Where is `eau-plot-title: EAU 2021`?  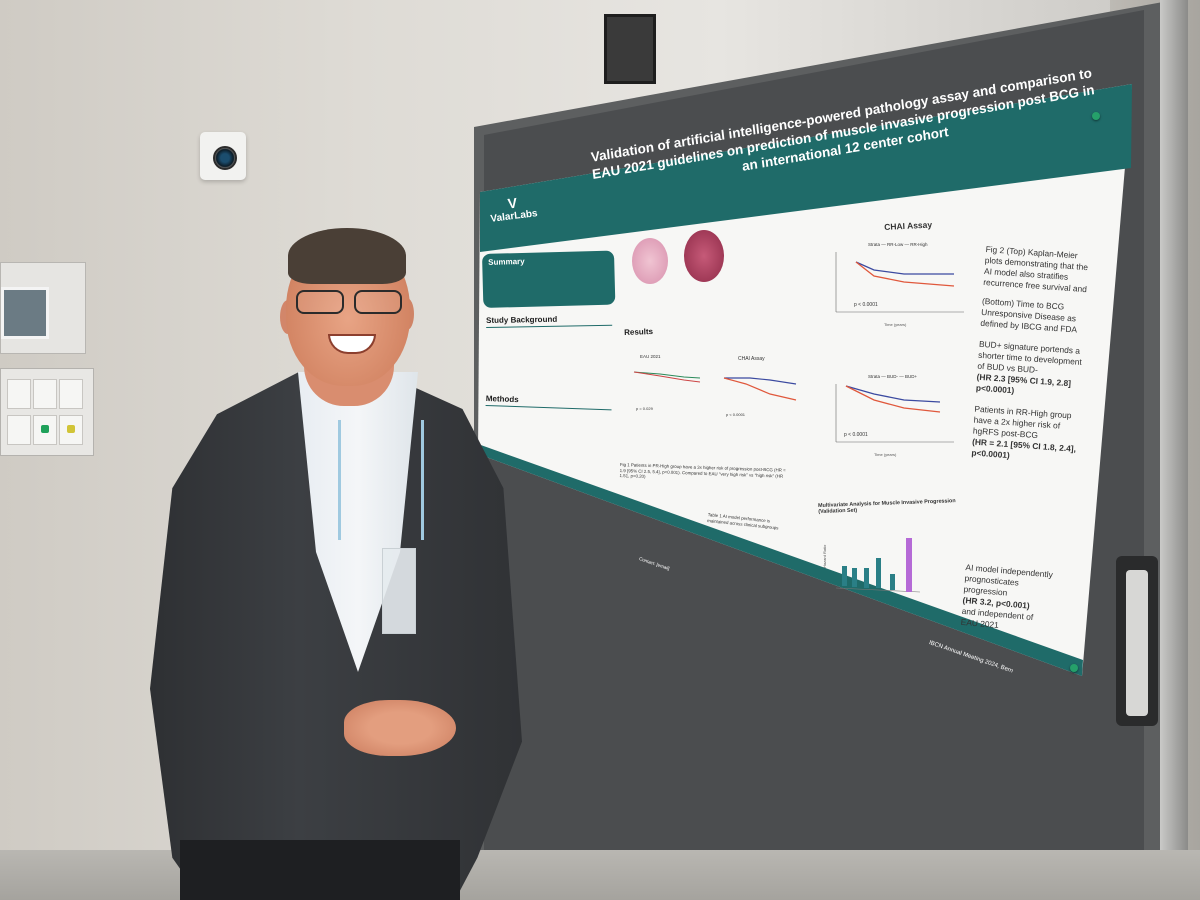 eau-plot-title: EAU 2021 is located at coordinates (650, 356).